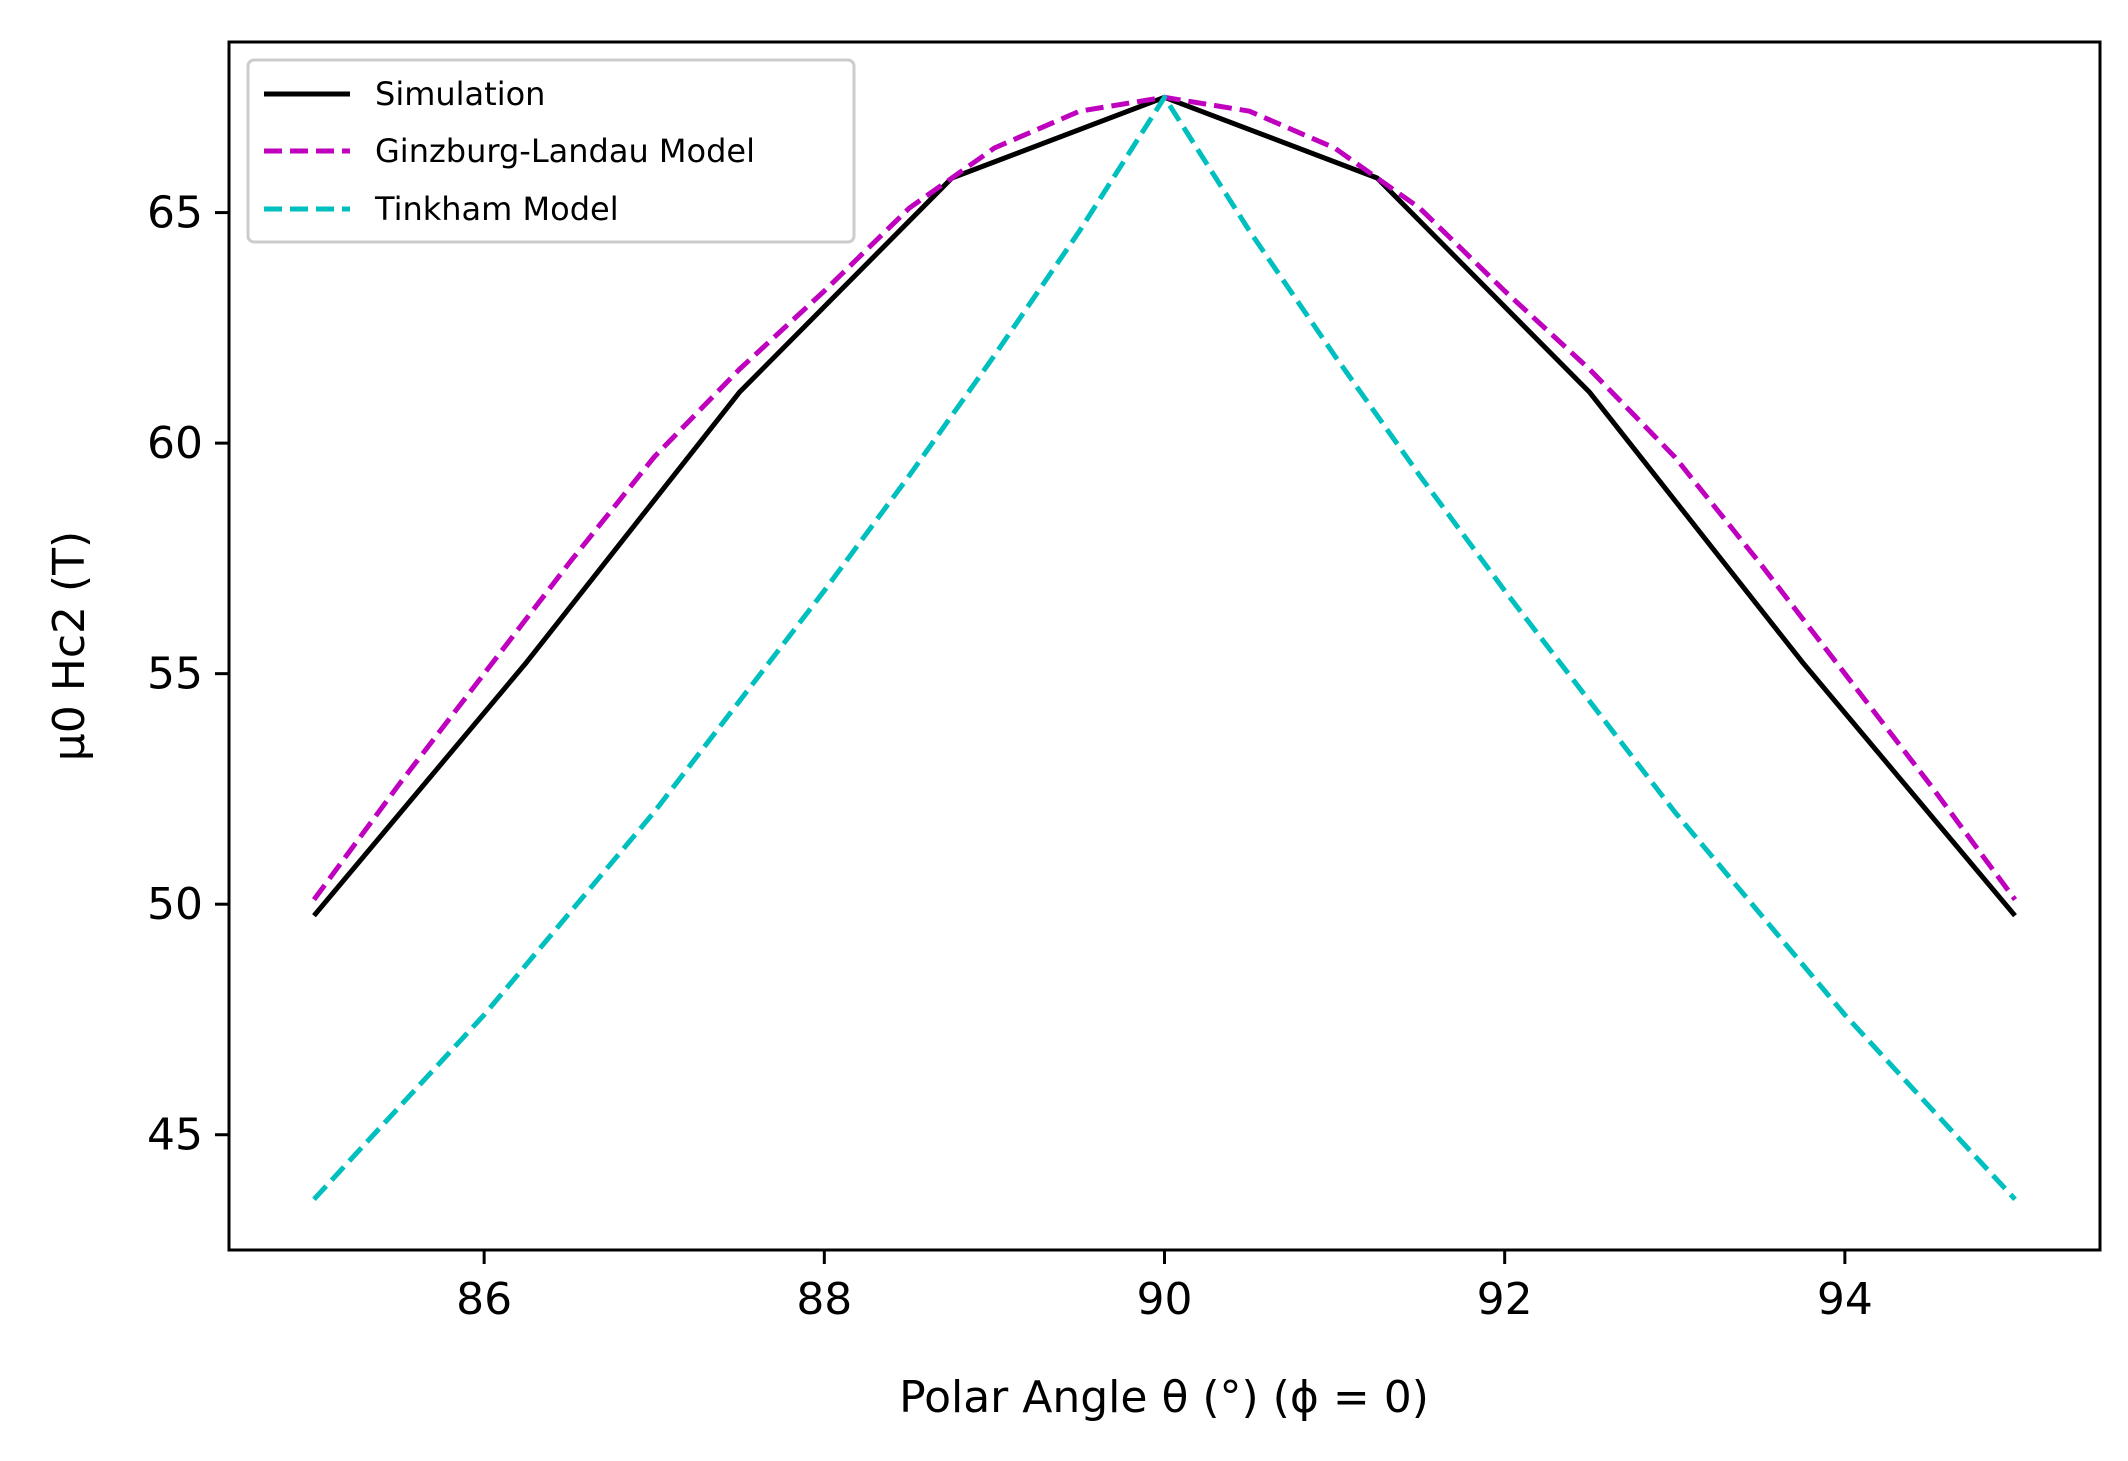  I want to click on x-tick-label: 92, so click(1505, 1299).